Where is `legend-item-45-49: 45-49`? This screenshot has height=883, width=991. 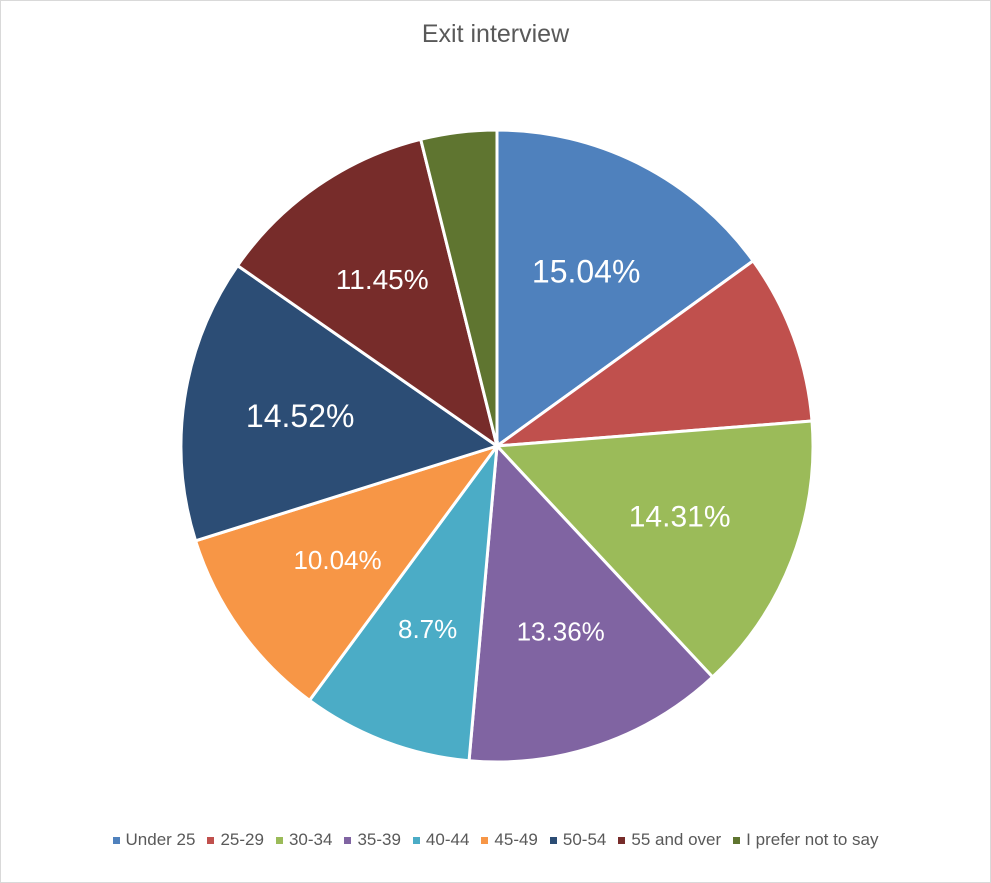
legend-item-45-49: 45-49 is located at coordinates (509, 840).